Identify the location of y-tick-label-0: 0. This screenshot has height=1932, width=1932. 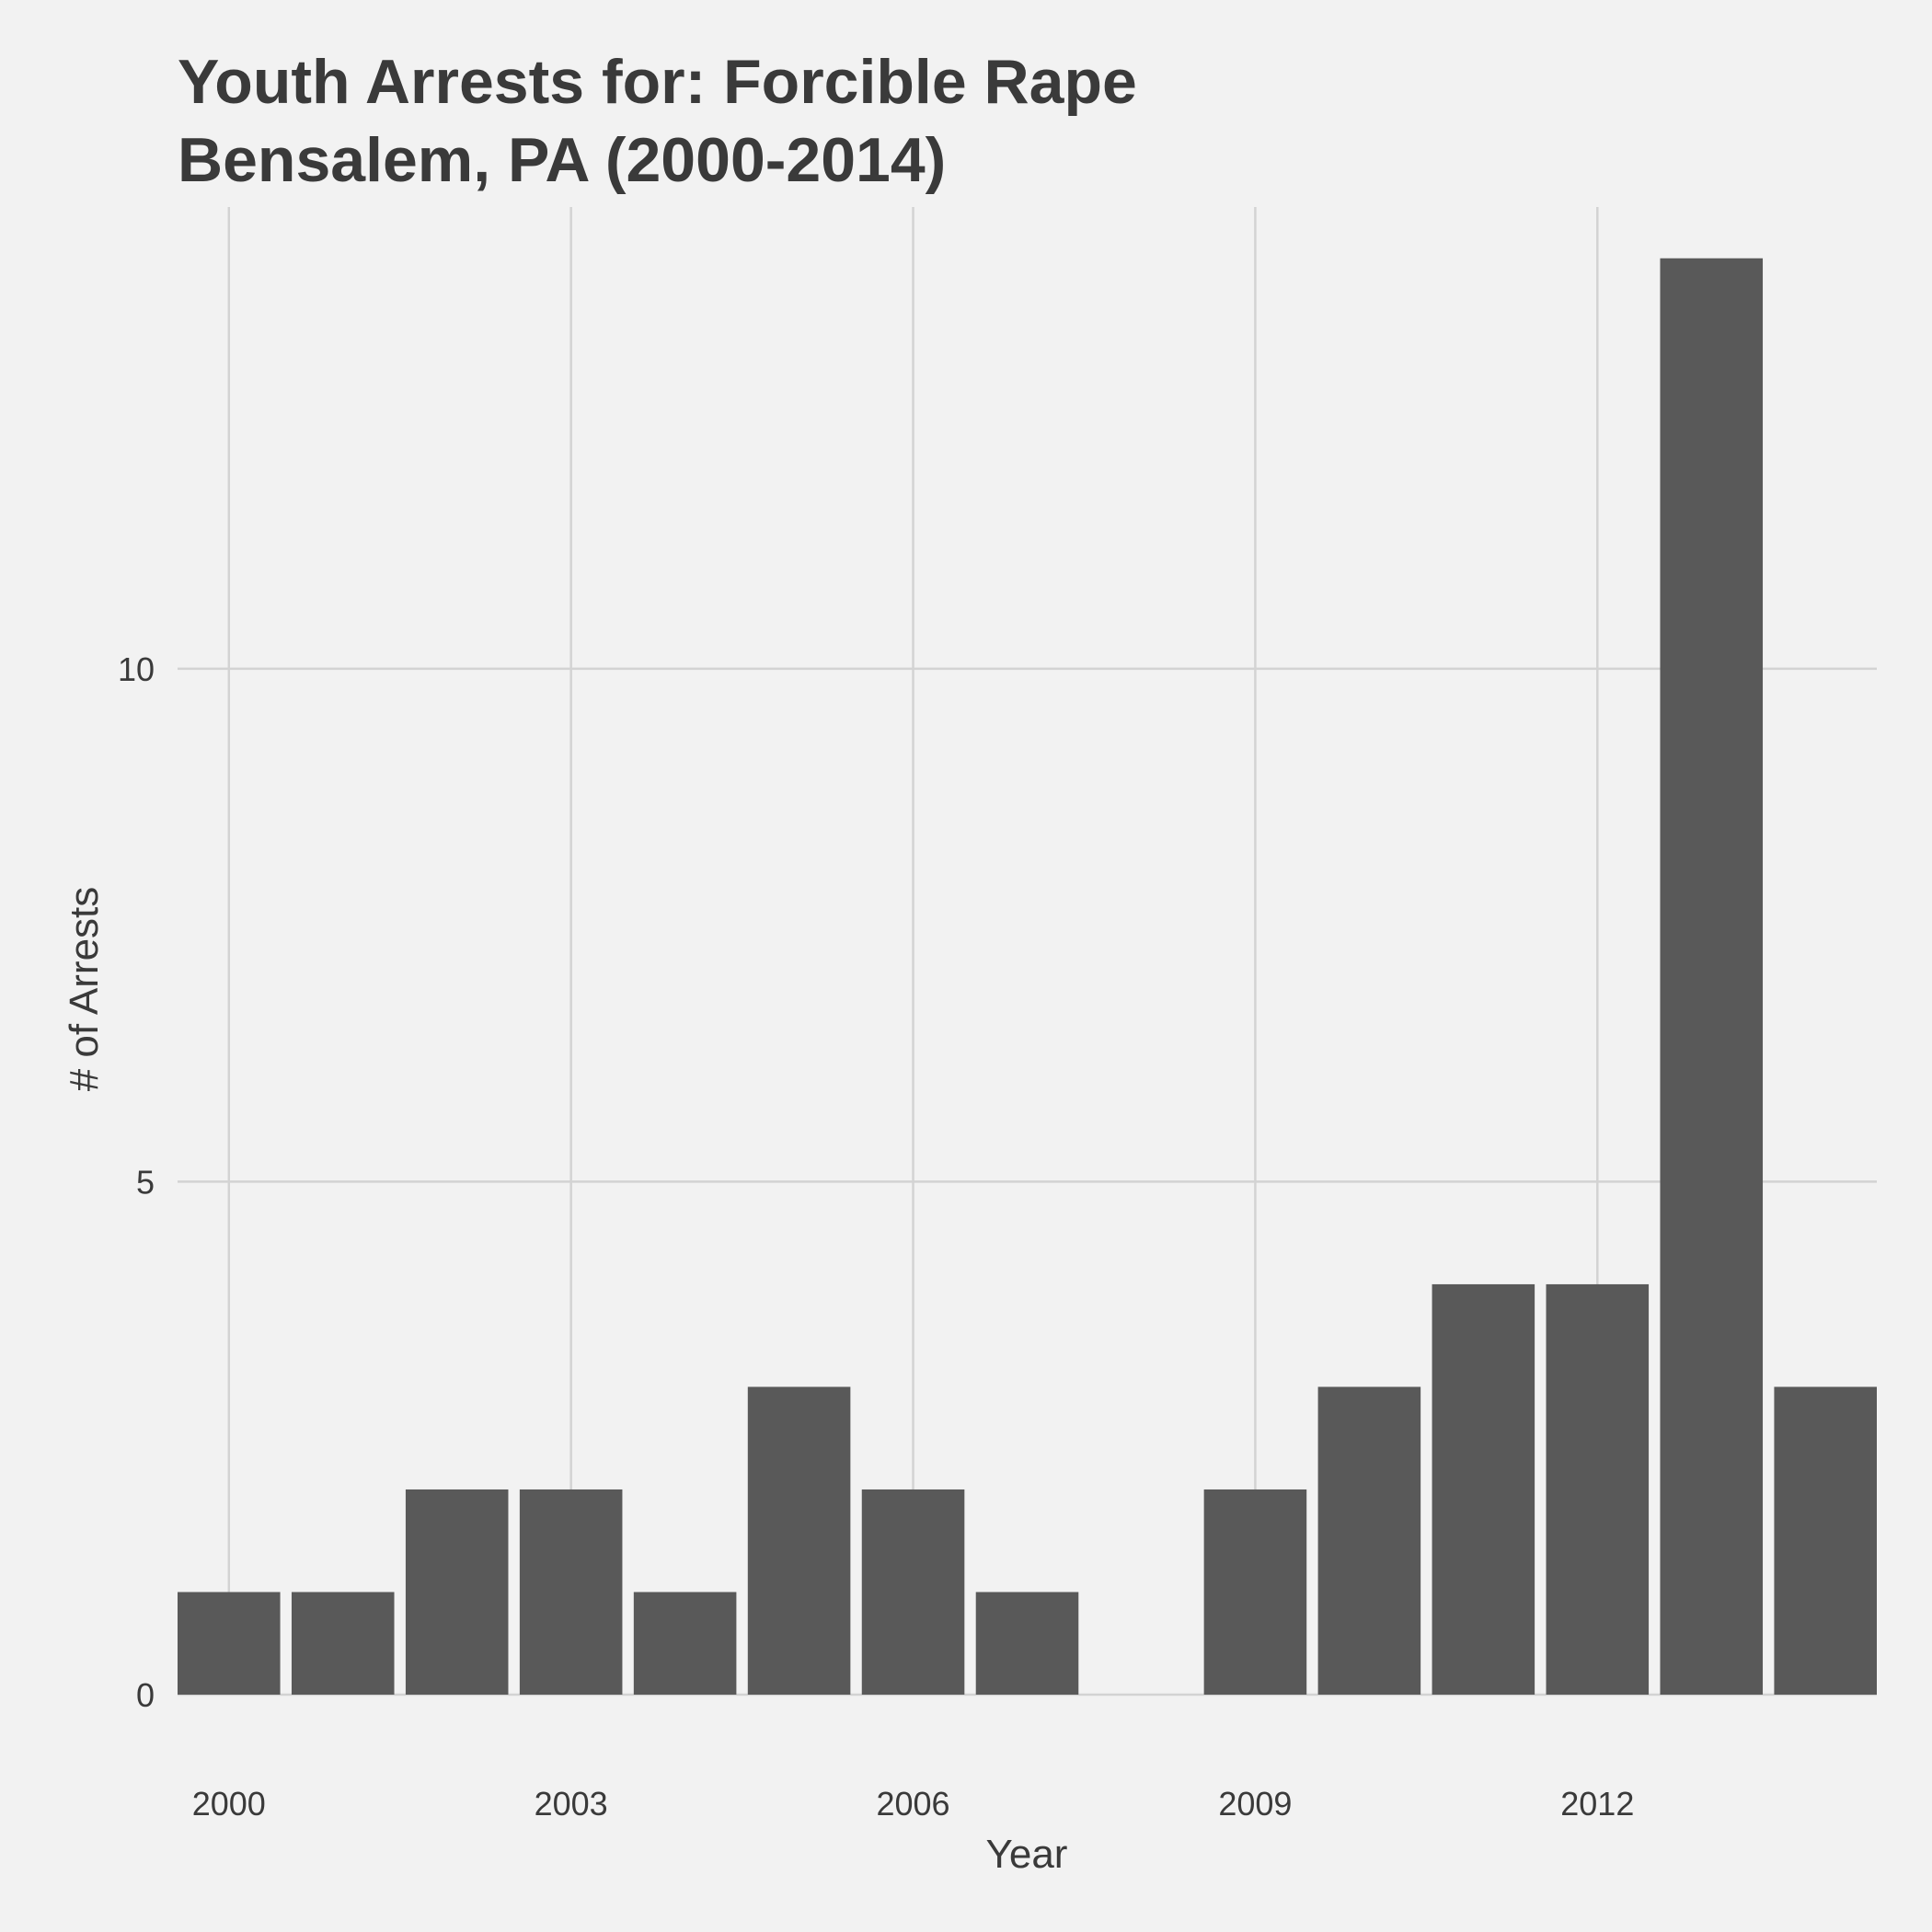
(145, 1695).